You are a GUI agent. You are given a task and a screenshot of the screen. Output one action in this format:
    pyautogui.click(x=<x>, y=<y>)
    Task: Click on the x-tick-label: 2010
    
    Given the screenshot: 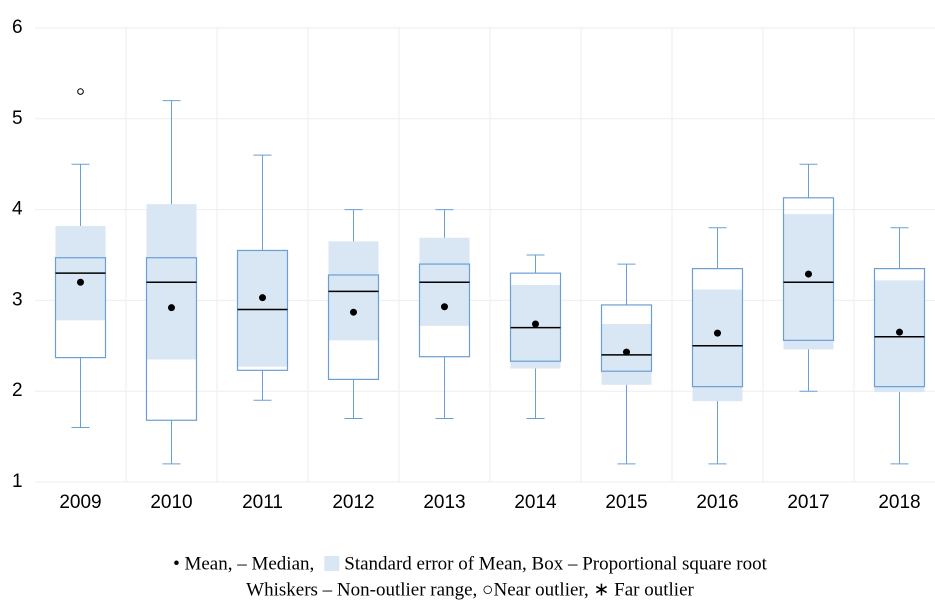 What is the action you would take?
    pyautogui.click(x=171, y=502)
    